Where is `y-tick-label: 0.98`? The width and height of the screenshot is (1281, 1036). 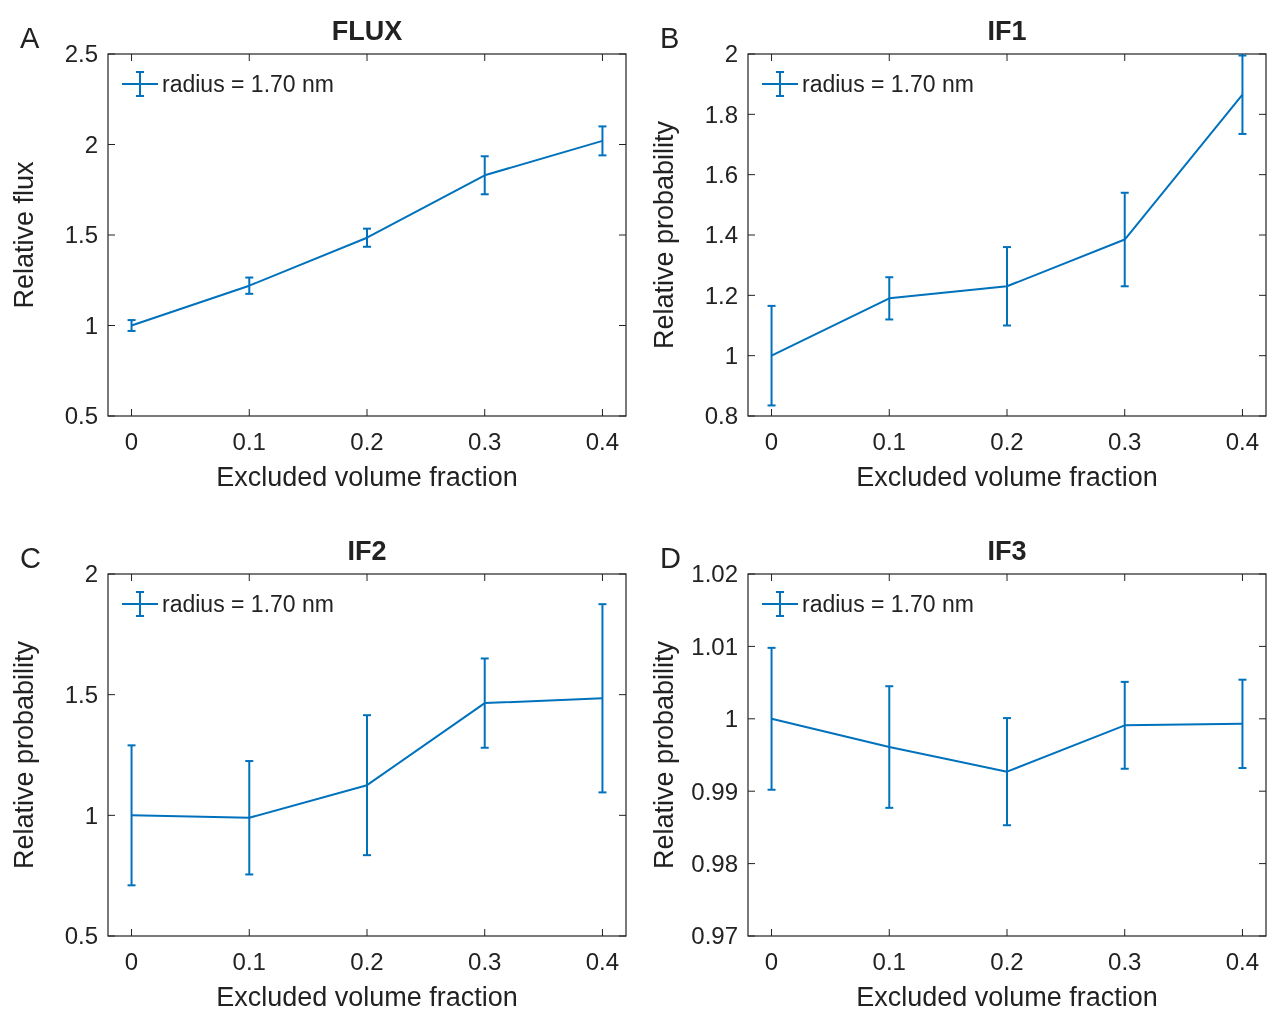 y-tick-label: 0.98 is located at coordinates (714, 863).